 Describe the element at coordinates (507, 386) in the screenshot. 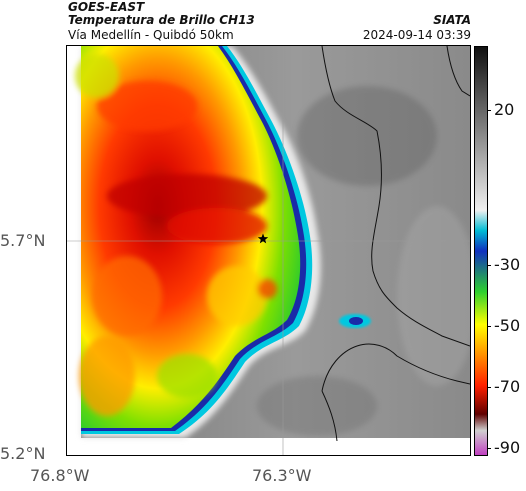

I see `colorbar-tick-minus-70: -70` at that location.